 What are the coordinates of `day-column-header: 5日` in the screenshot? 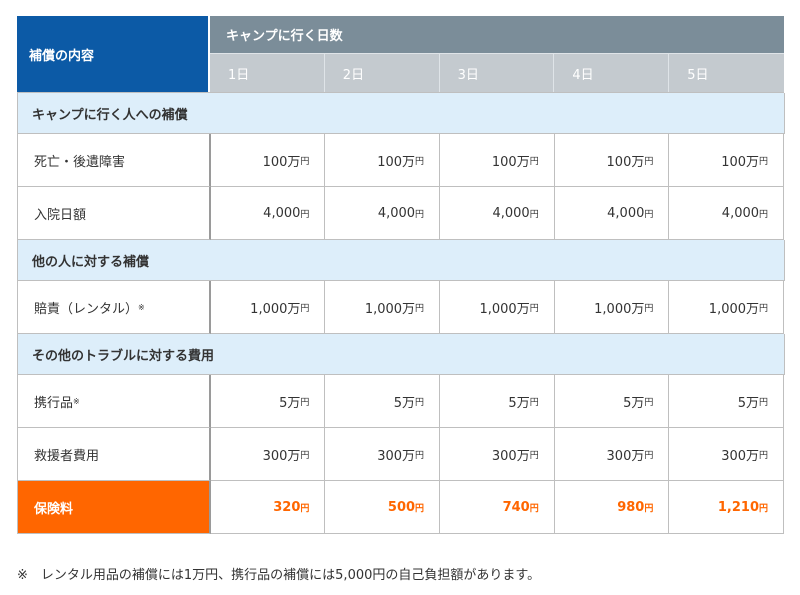 It's located at (726, 73).